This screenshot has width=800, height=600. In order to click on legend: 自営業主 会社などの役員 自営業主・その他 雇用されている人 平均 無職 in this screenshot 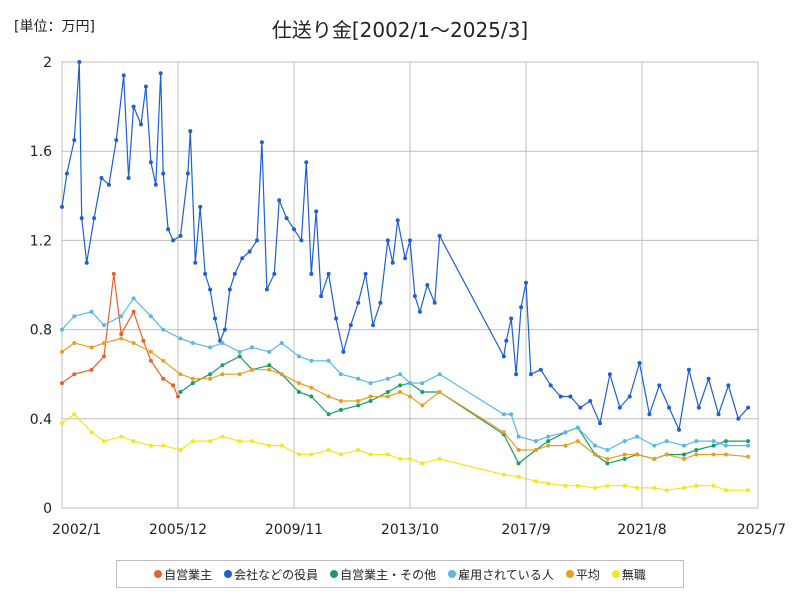, I will do `click(400, 574)`.